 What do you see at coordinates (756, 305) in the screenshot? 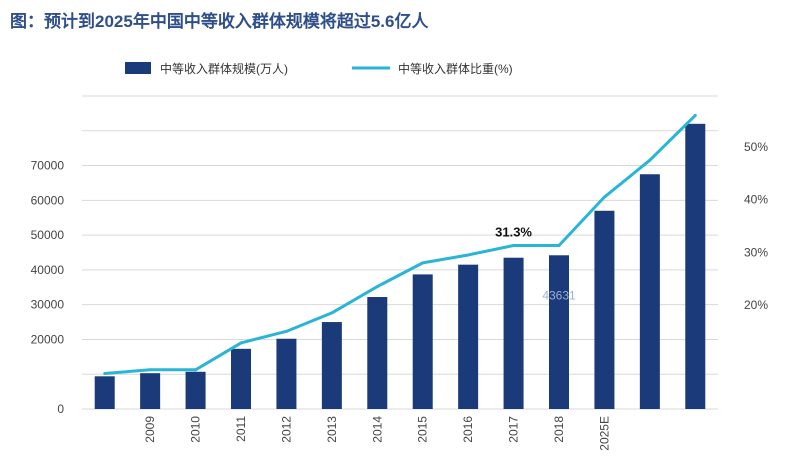
I see `right-tick-label: 20%` at bounding box center [756, 305].